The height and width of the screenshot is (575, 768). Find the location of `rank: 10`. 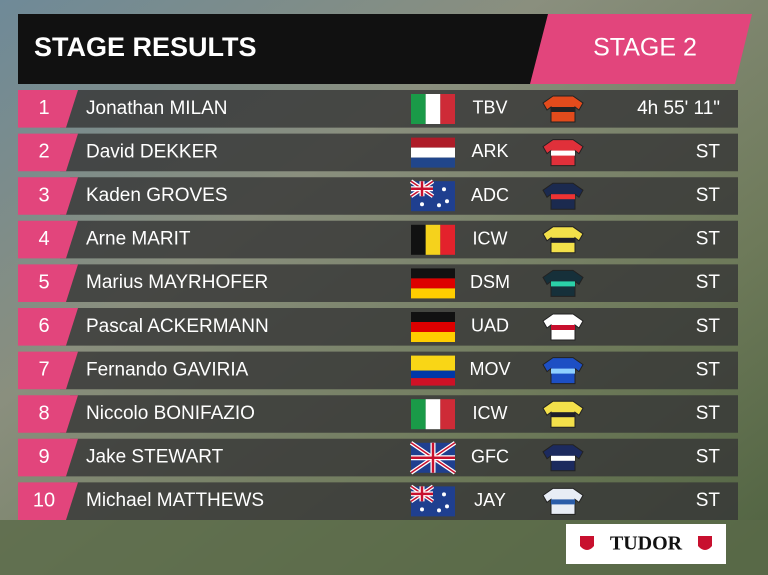

rank: 10 is located at coordinates (44, 500).